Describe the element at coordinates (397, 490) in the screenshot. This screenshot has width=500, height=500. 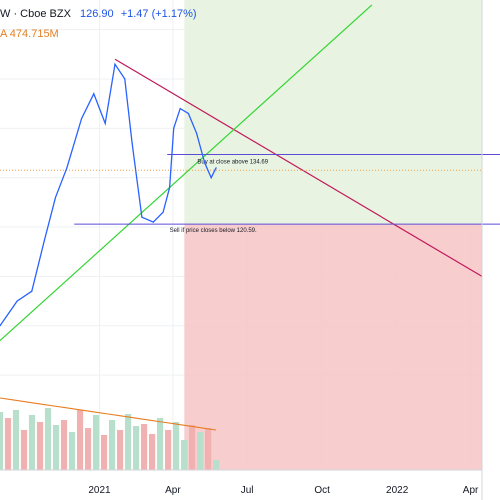
I see `x-tick-label-4: 2022` at that location.